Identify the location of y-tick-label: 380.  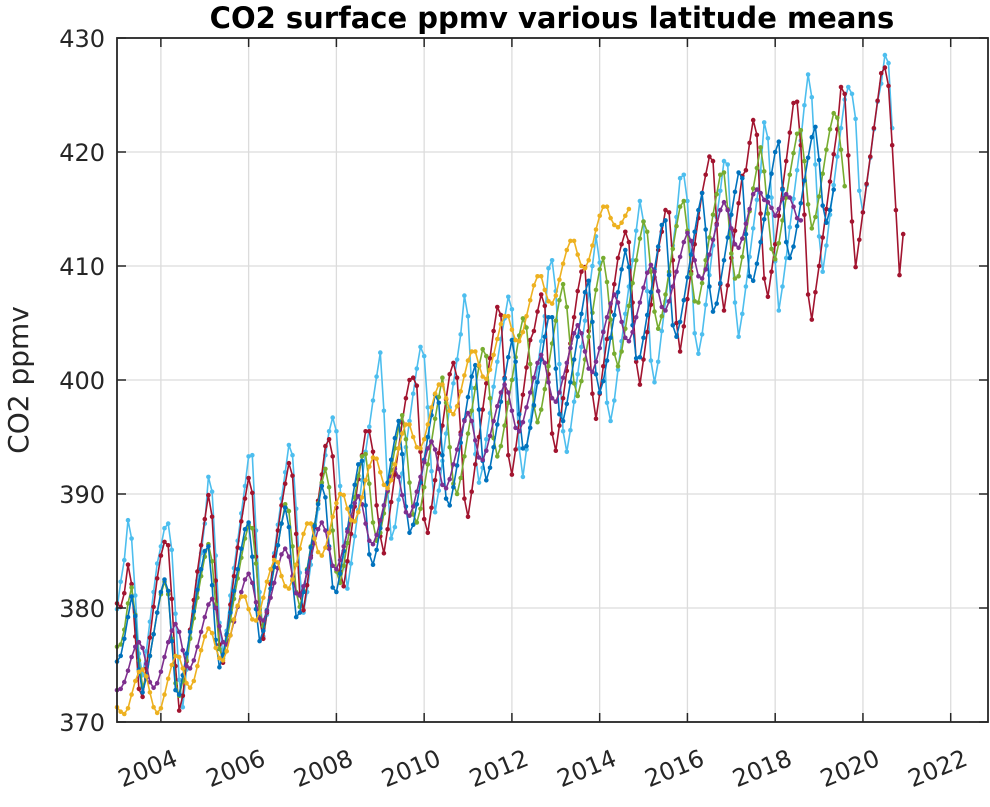
(82, 609).